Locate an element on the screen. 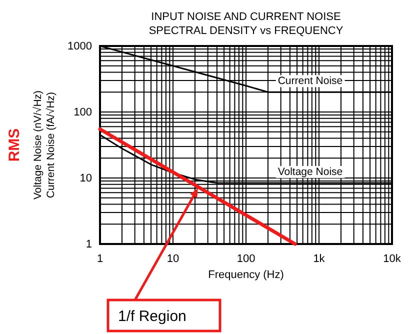  series-label: Voltage Noise is located at coordinates (310, 172).